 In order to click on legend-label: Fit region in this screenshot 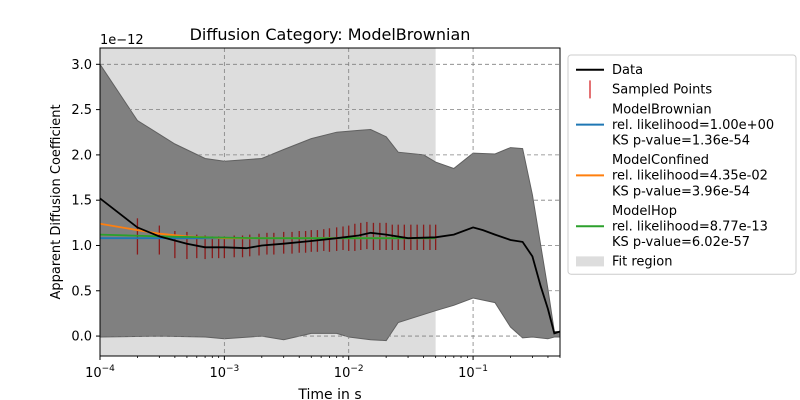, I will do `click(642, 262)`.